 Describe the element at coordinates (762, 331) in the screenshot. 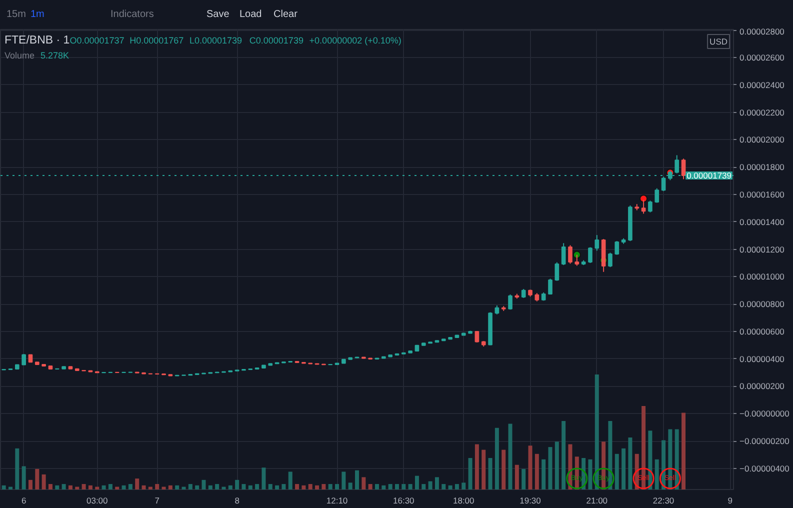

I see `y-tick-label: 0.00000600` at that location.